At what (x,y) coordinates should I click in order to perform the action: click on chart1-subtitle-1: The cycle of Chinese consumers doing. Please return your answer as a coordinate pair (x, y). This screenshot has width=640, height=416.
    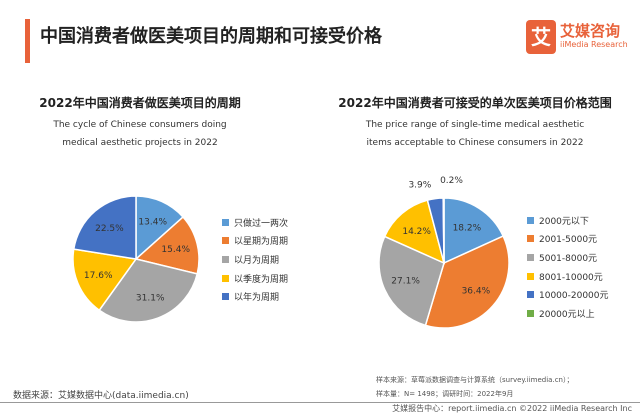
    Looking at the image, I should click on (140, 125).